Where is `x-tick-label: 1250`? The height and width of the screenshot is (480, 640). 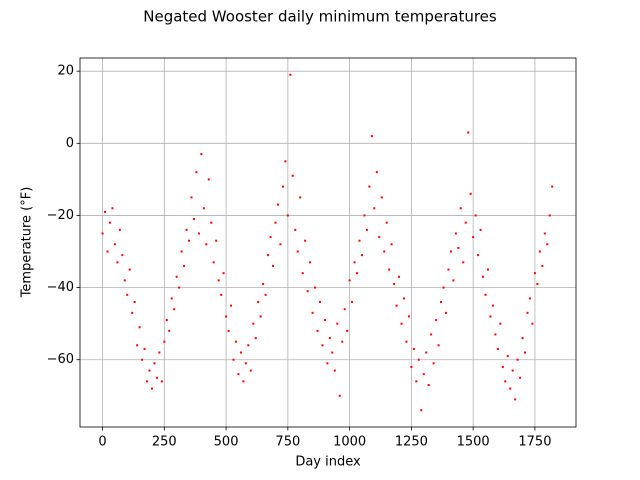
x-tick-label: 1250 is located at coordinates (411, 442).